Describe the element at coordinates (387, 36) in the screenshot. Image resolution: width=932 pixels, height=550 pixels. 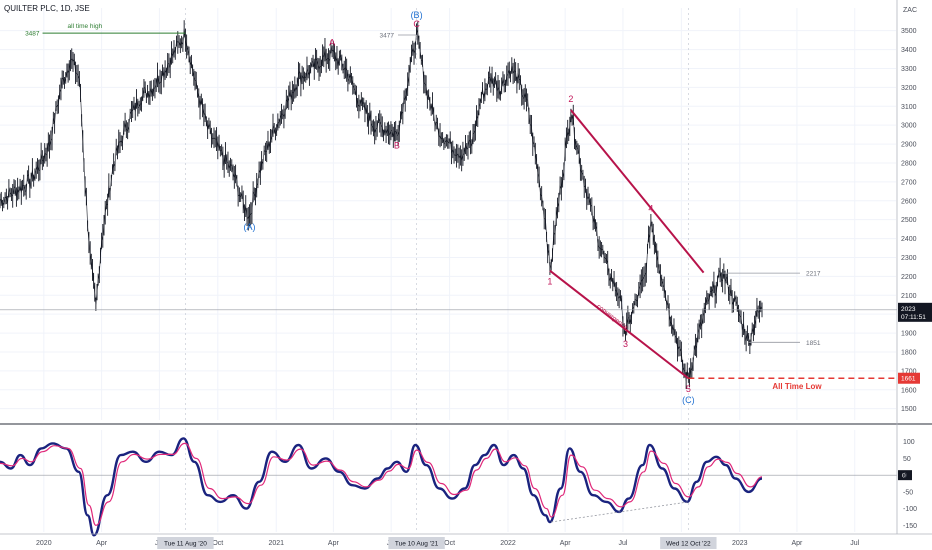
I see `high-2021-value: 3477` at that location.